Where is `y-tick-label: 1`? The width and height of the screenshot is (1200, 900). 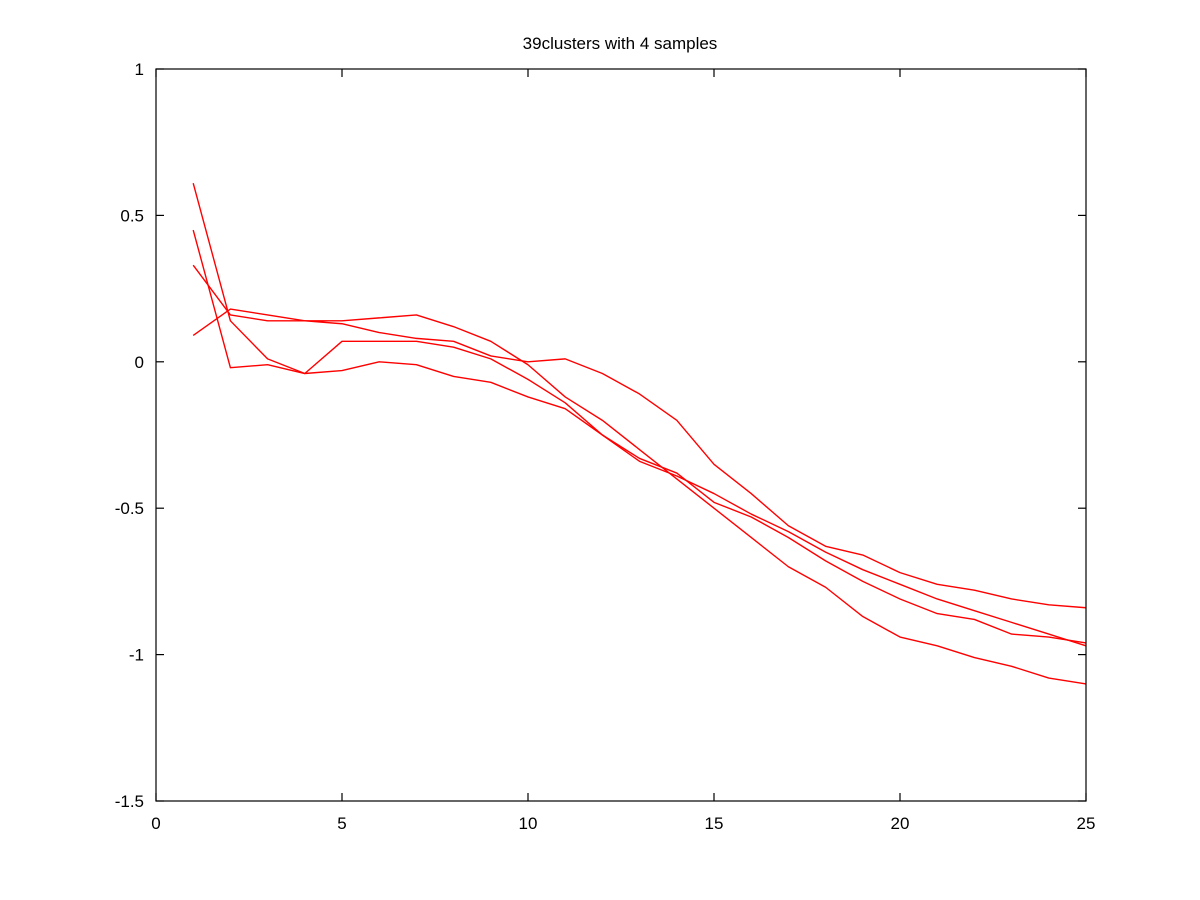
y-tick-label: 1 is located at coordinates (139, 69).